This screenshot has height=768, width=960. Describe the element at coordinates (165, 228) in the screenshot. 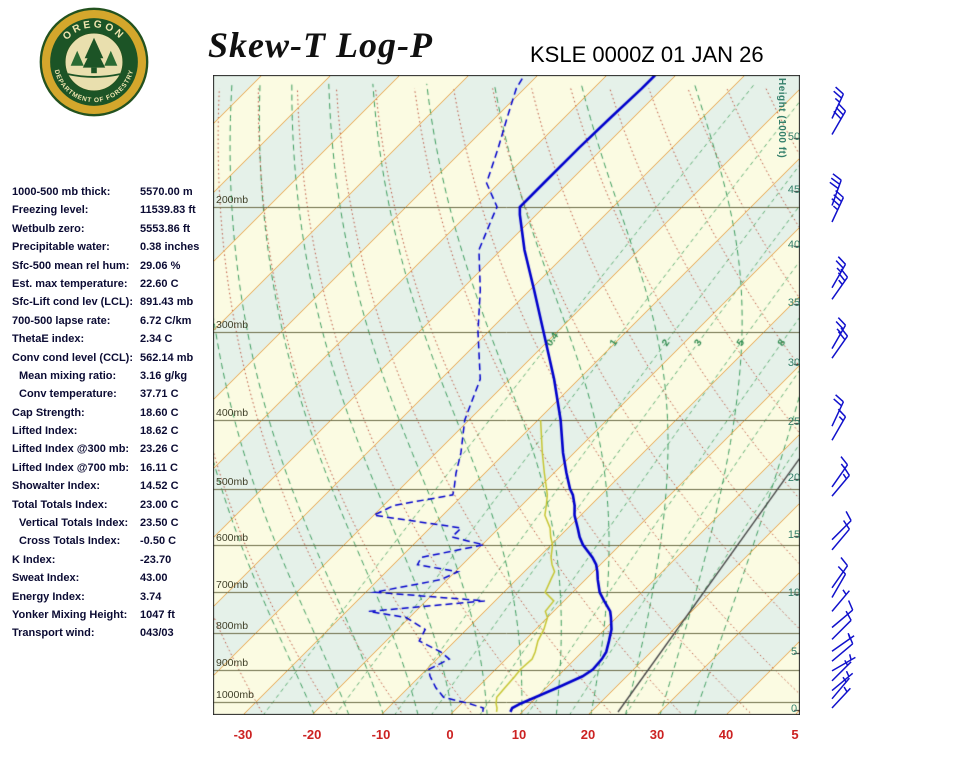

I see `index-value: 5553.86 ft` at that location.